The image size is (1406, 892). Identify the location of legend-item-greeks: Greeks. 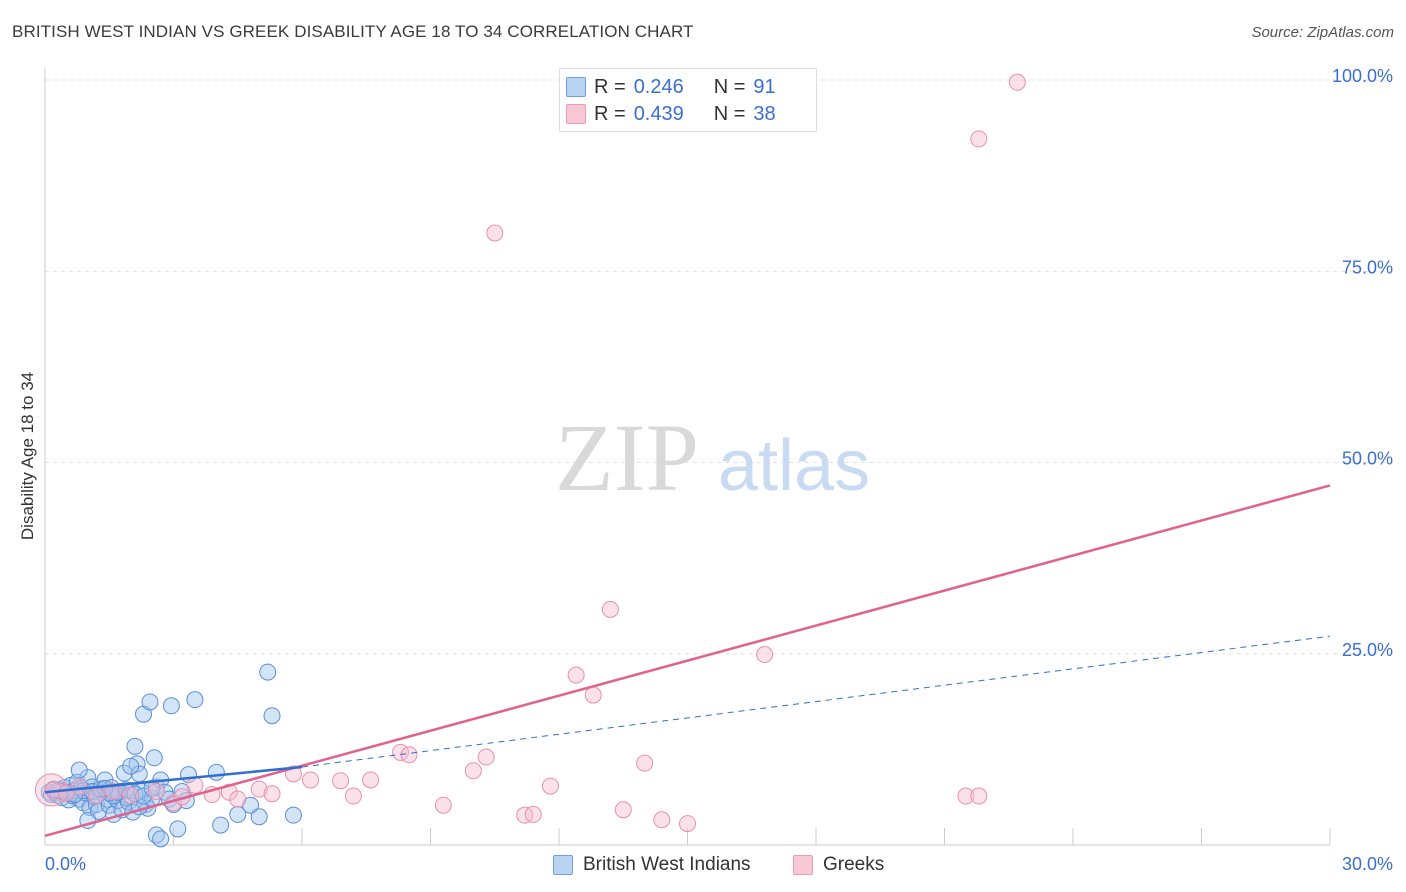
(838, 865).